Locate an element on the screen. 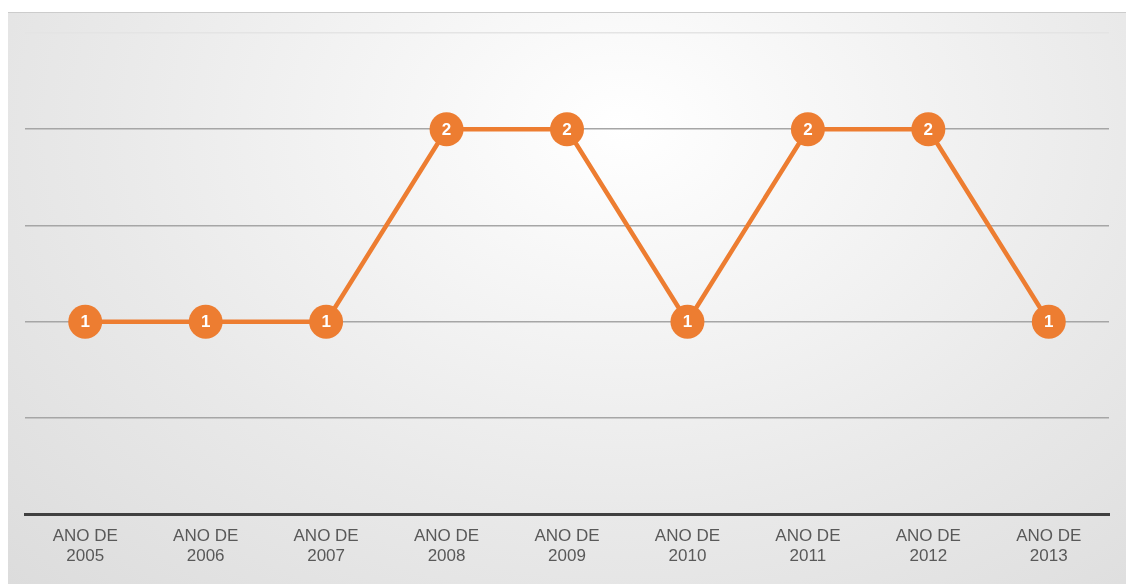 The height and width of the screenshot is (584, 1134). x-tick-label: ANO DE 2013 is located at coordinates (1049, 546).